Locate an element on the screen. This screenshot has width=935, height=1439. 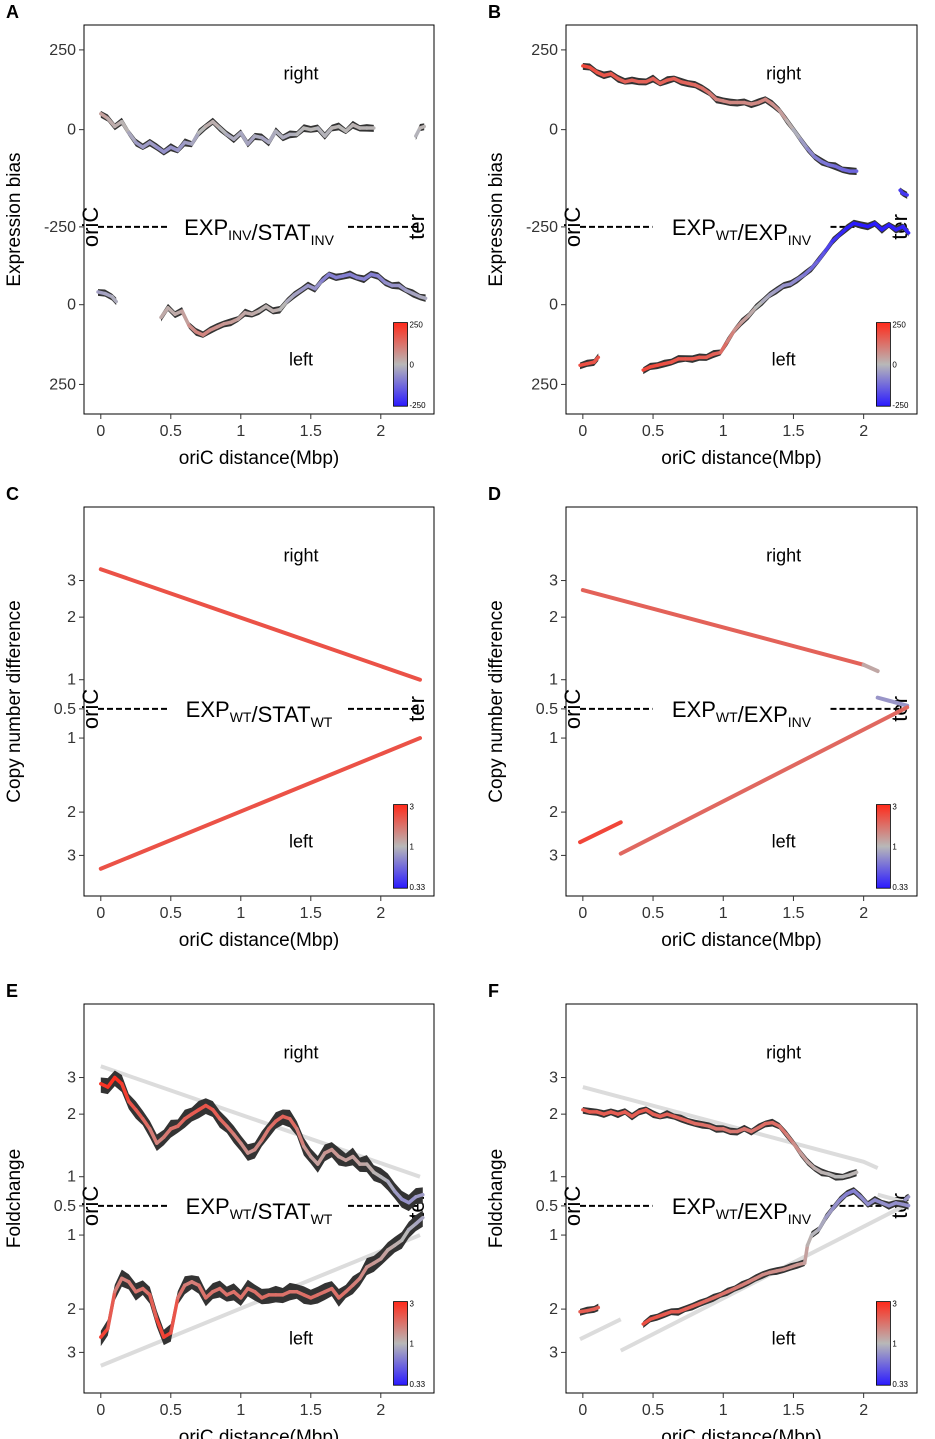
y-tick-label: 0.5 is located at coordinates (65, 709).